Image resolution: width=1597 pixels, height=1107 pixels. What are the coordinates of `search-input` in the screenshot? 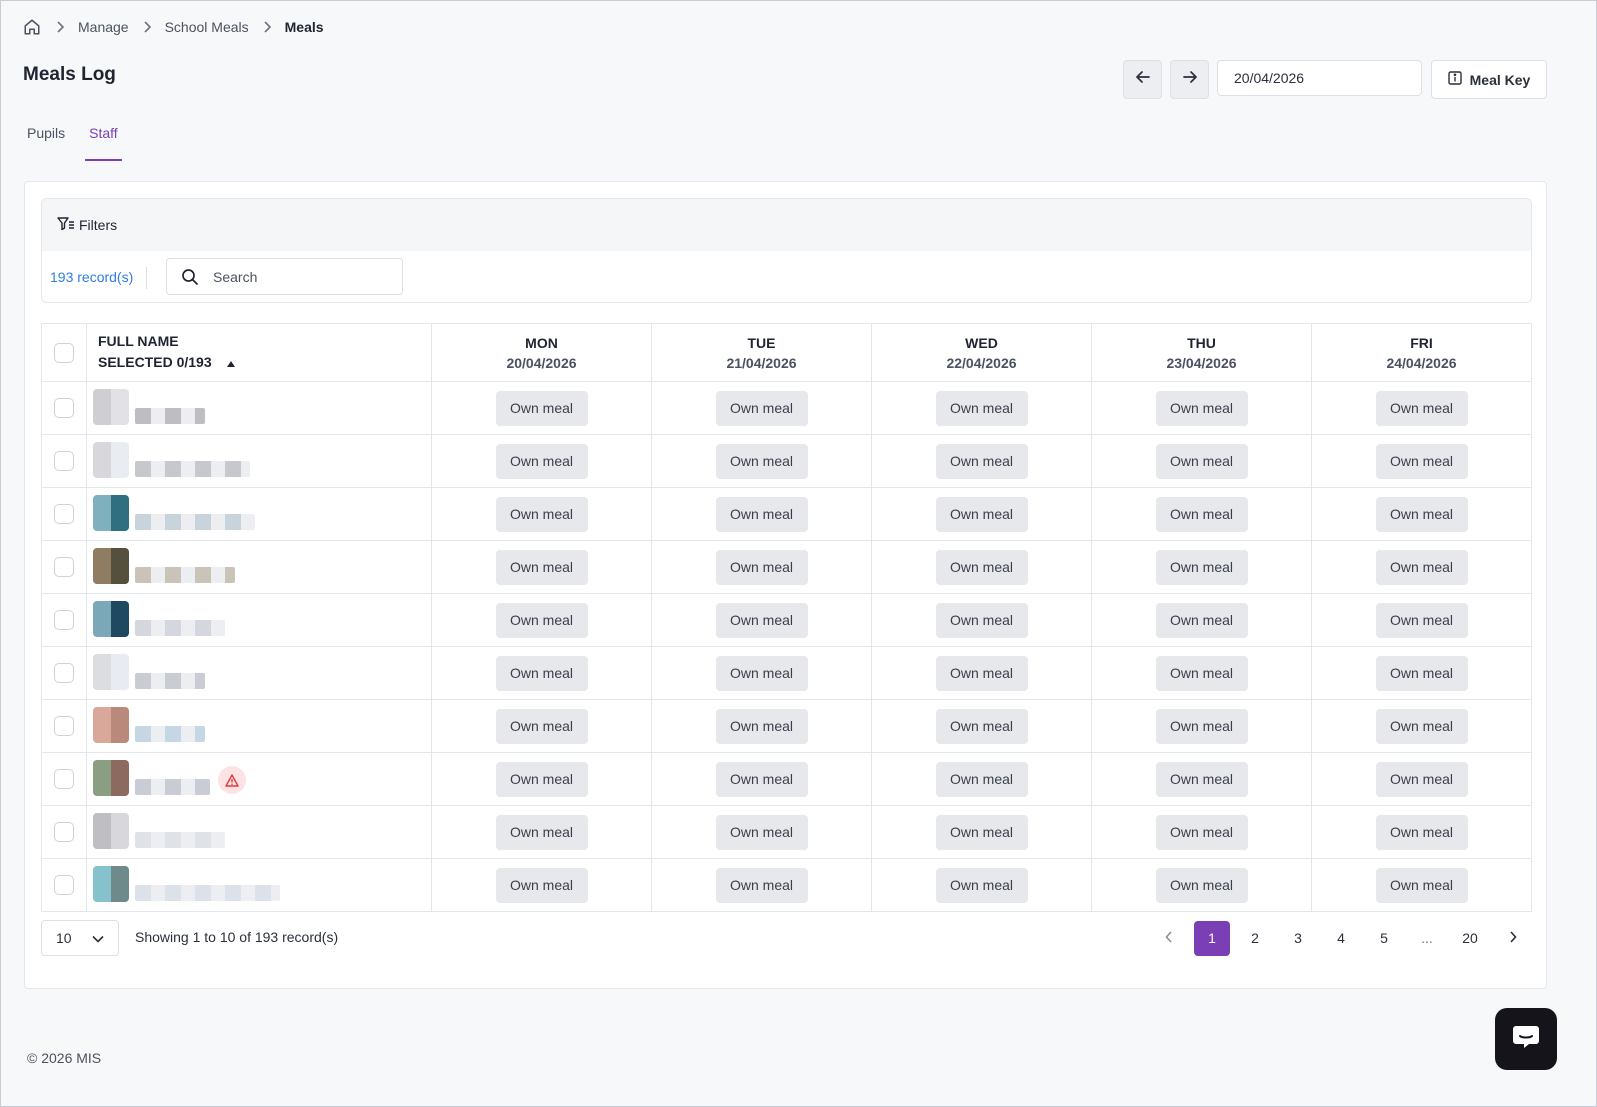 It's located at (303, 276).